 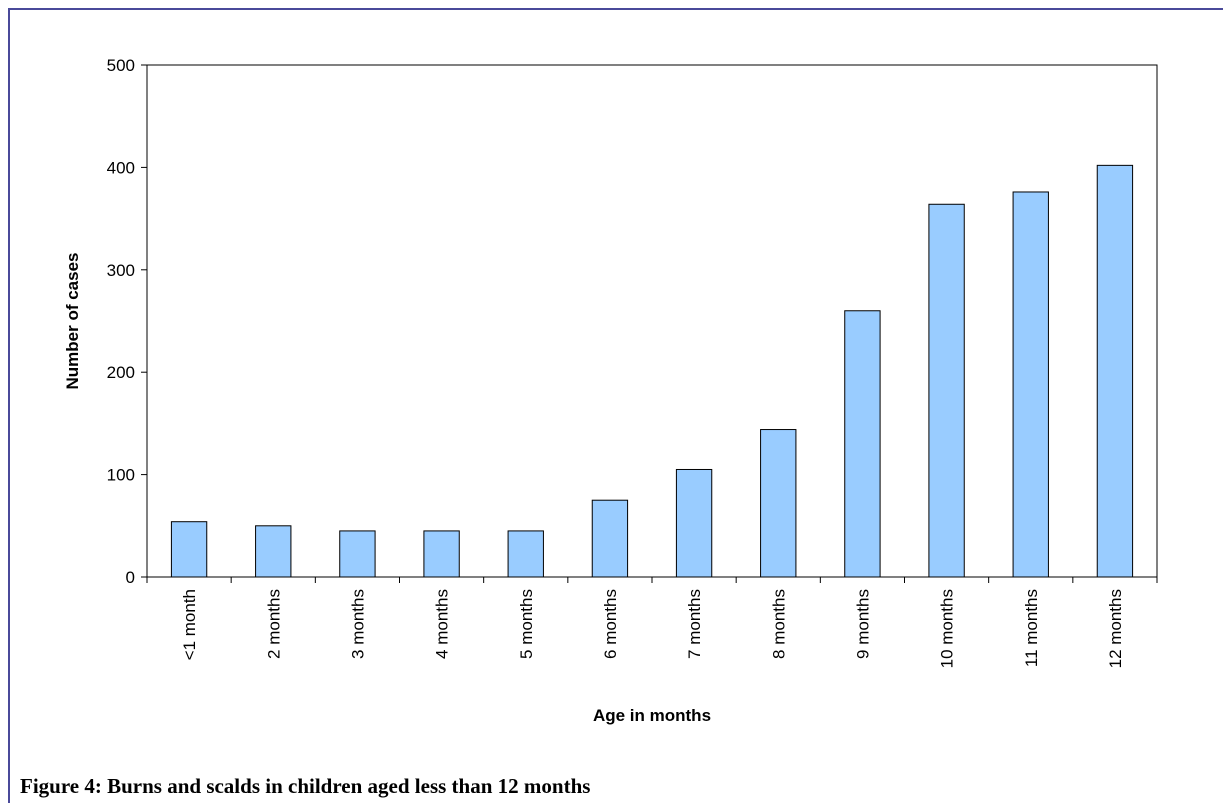 What do you see at coordinates (130, 577) in the screenshot?
I see `y-tick-label: 0` at bounding box center [130, 577].